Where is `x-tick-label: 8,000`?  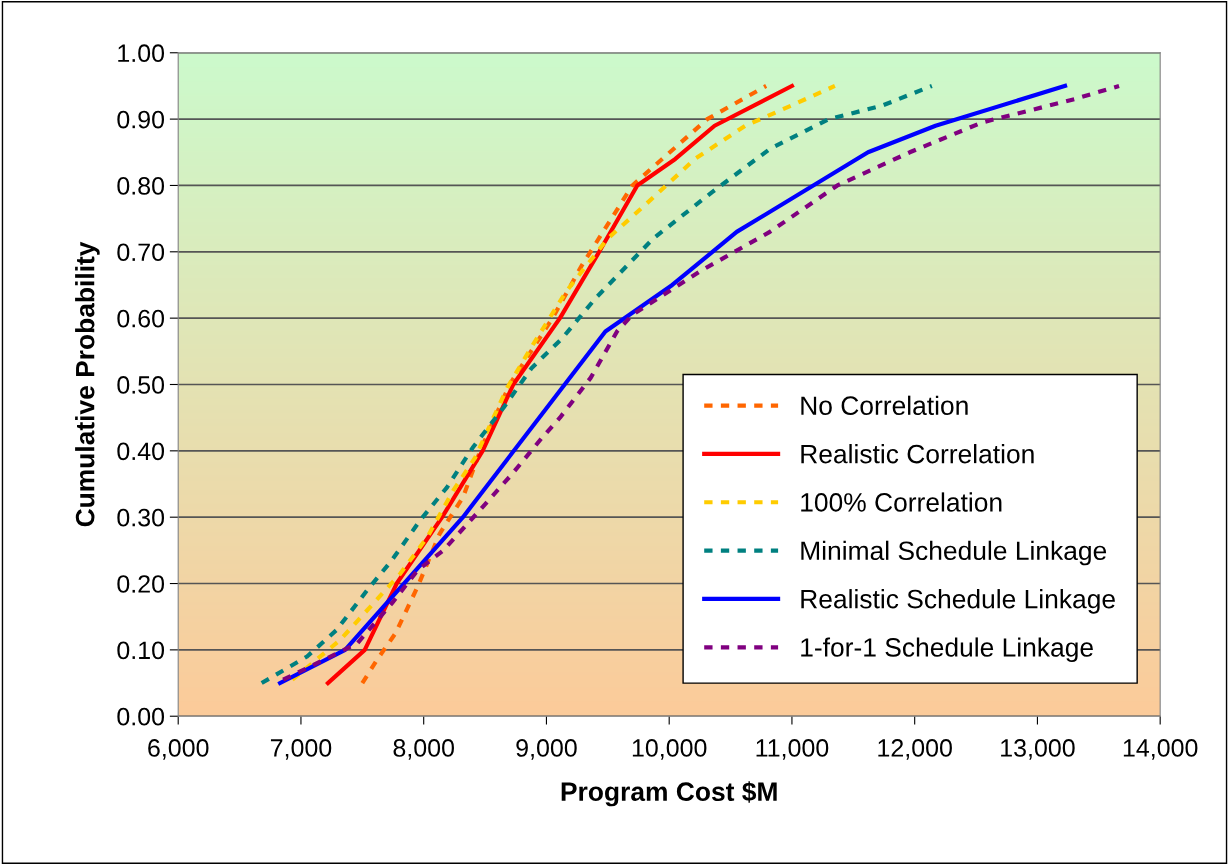
x-tick-label: 8,000 is located at coordinates (423, 749).